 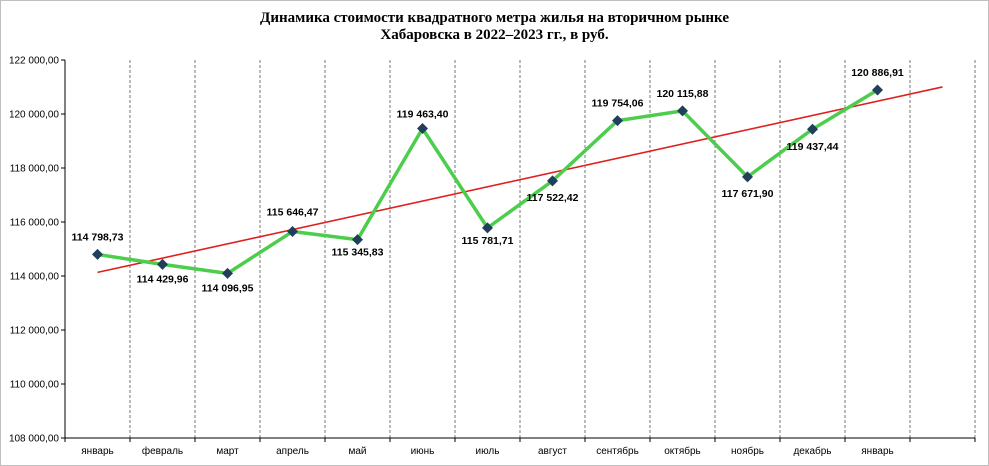 What do you see at coordinates (423, 114) in the screenshot?
I see `data-label: 119 463,40` at bounding box center [423, 114].